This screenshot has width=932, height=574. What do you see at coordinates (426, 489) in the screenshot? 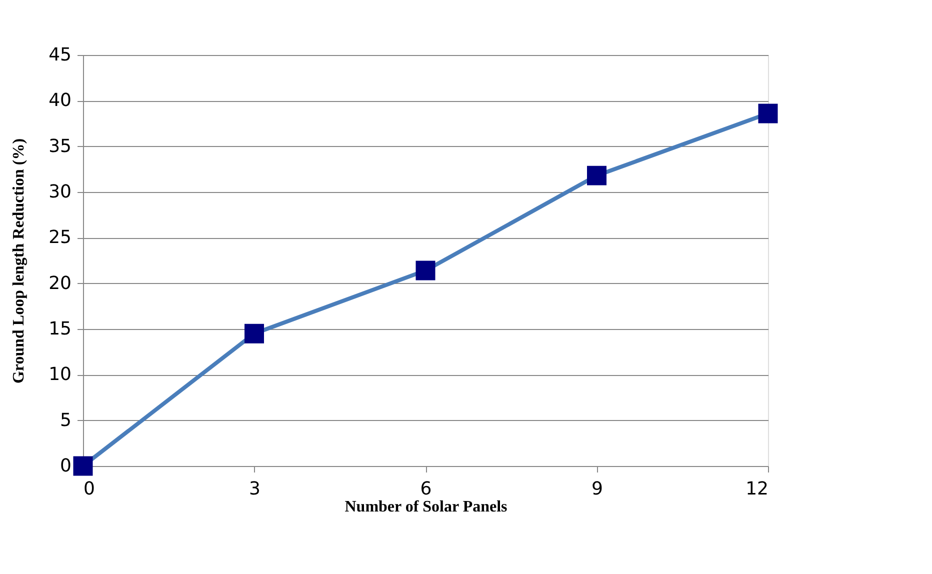
I see `x-tick-label: 6` at bounding box center [426, 489].